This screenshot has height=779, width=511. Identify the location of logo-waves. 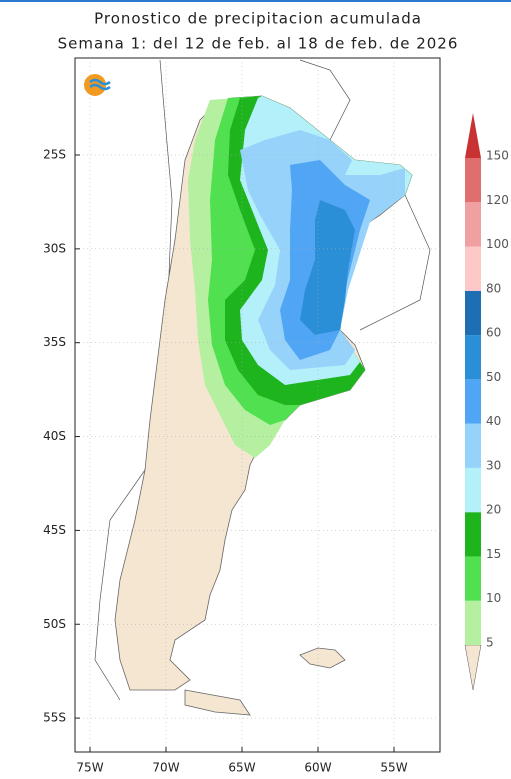
(100, 84).